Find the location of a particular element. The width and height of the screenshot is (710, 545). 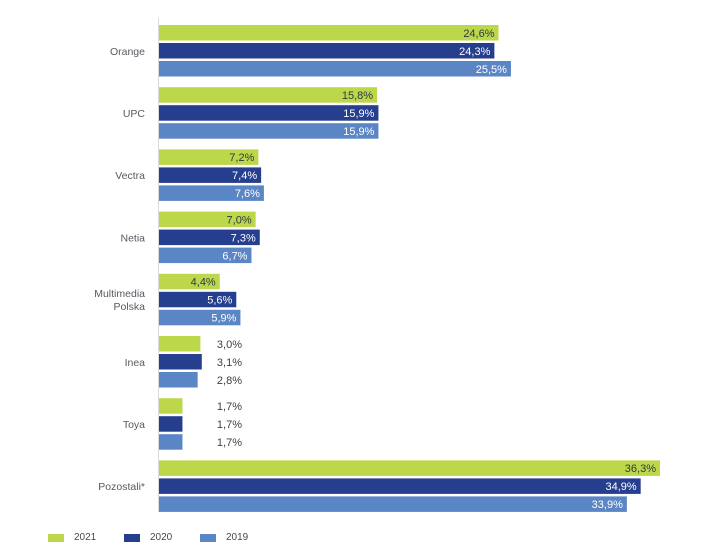

value-label-pozostali-2020: 34,9% is located at coordinates (620, 487).